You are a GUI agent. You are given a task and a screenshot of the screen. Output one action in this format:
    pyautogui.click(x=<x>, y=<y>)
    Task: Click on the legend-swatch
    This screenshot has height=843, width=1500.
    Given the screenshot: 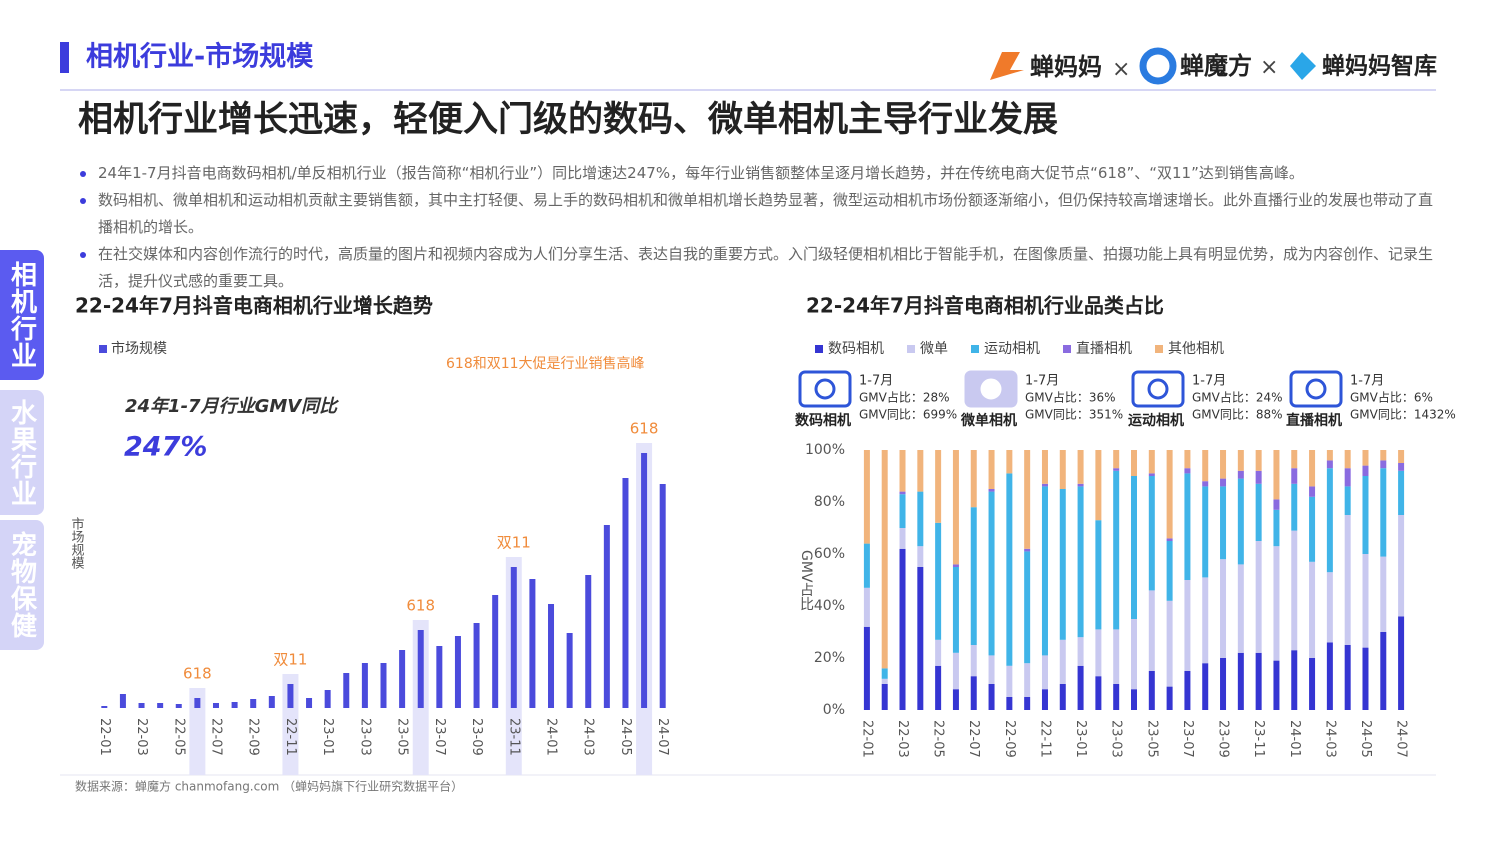 What is the action you would take?
    pyautogui.click(x=819, y=349)
    